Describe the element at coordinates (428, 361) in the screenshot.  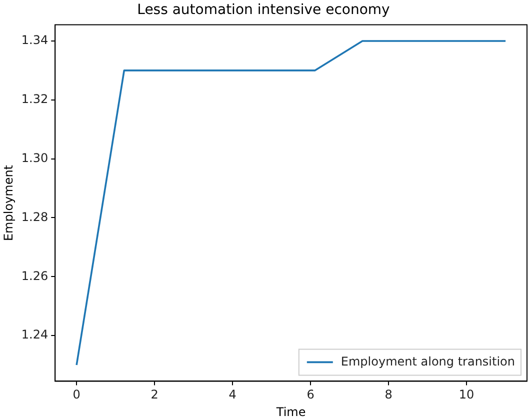
I see `legend-label: Employment along transition` at that location.